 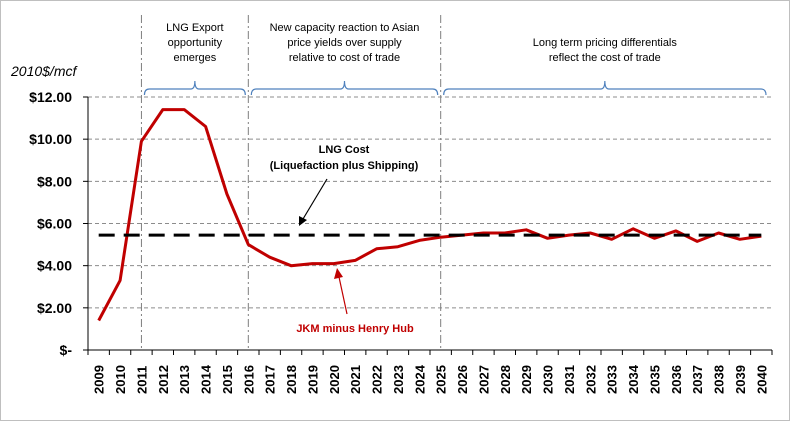 What do you see at coordinates (50, 139) in the screenshot?
I see `y-tick-label-5: $10.00` at bounding box center [50, 139].